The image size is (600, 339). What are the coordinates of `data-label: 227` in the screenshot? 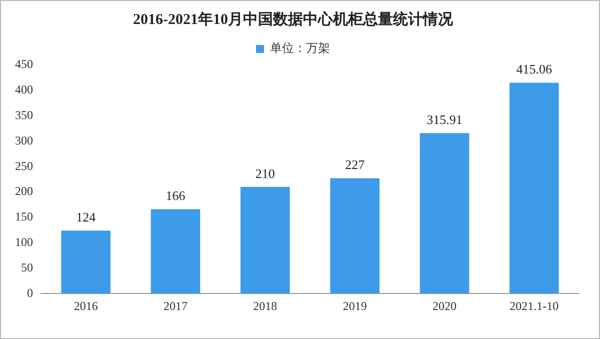 It's located at (355, 164).